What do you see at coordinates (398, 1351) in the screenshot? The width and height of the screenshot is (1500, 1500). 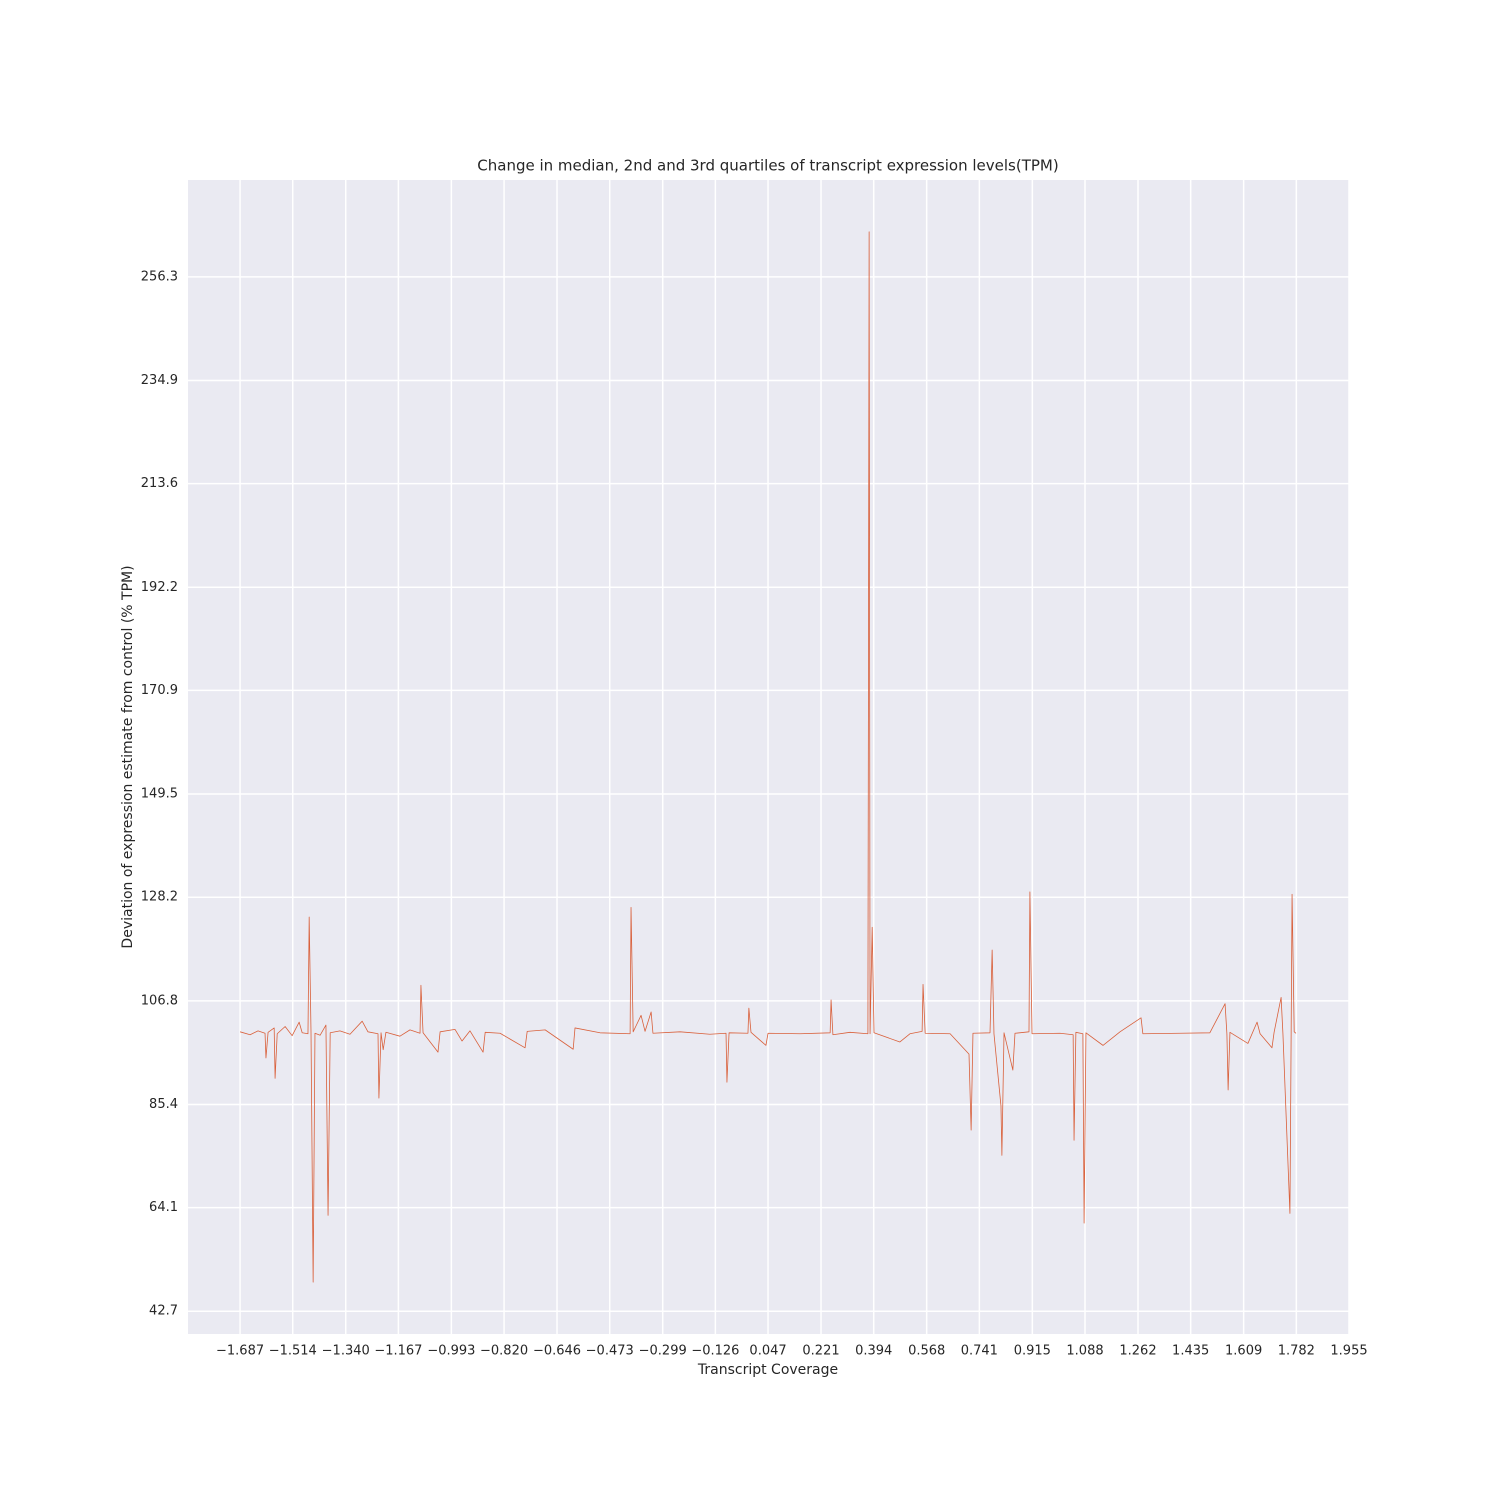 I see `x-tick-label: −1.167` at bounding box center [398, 1351].